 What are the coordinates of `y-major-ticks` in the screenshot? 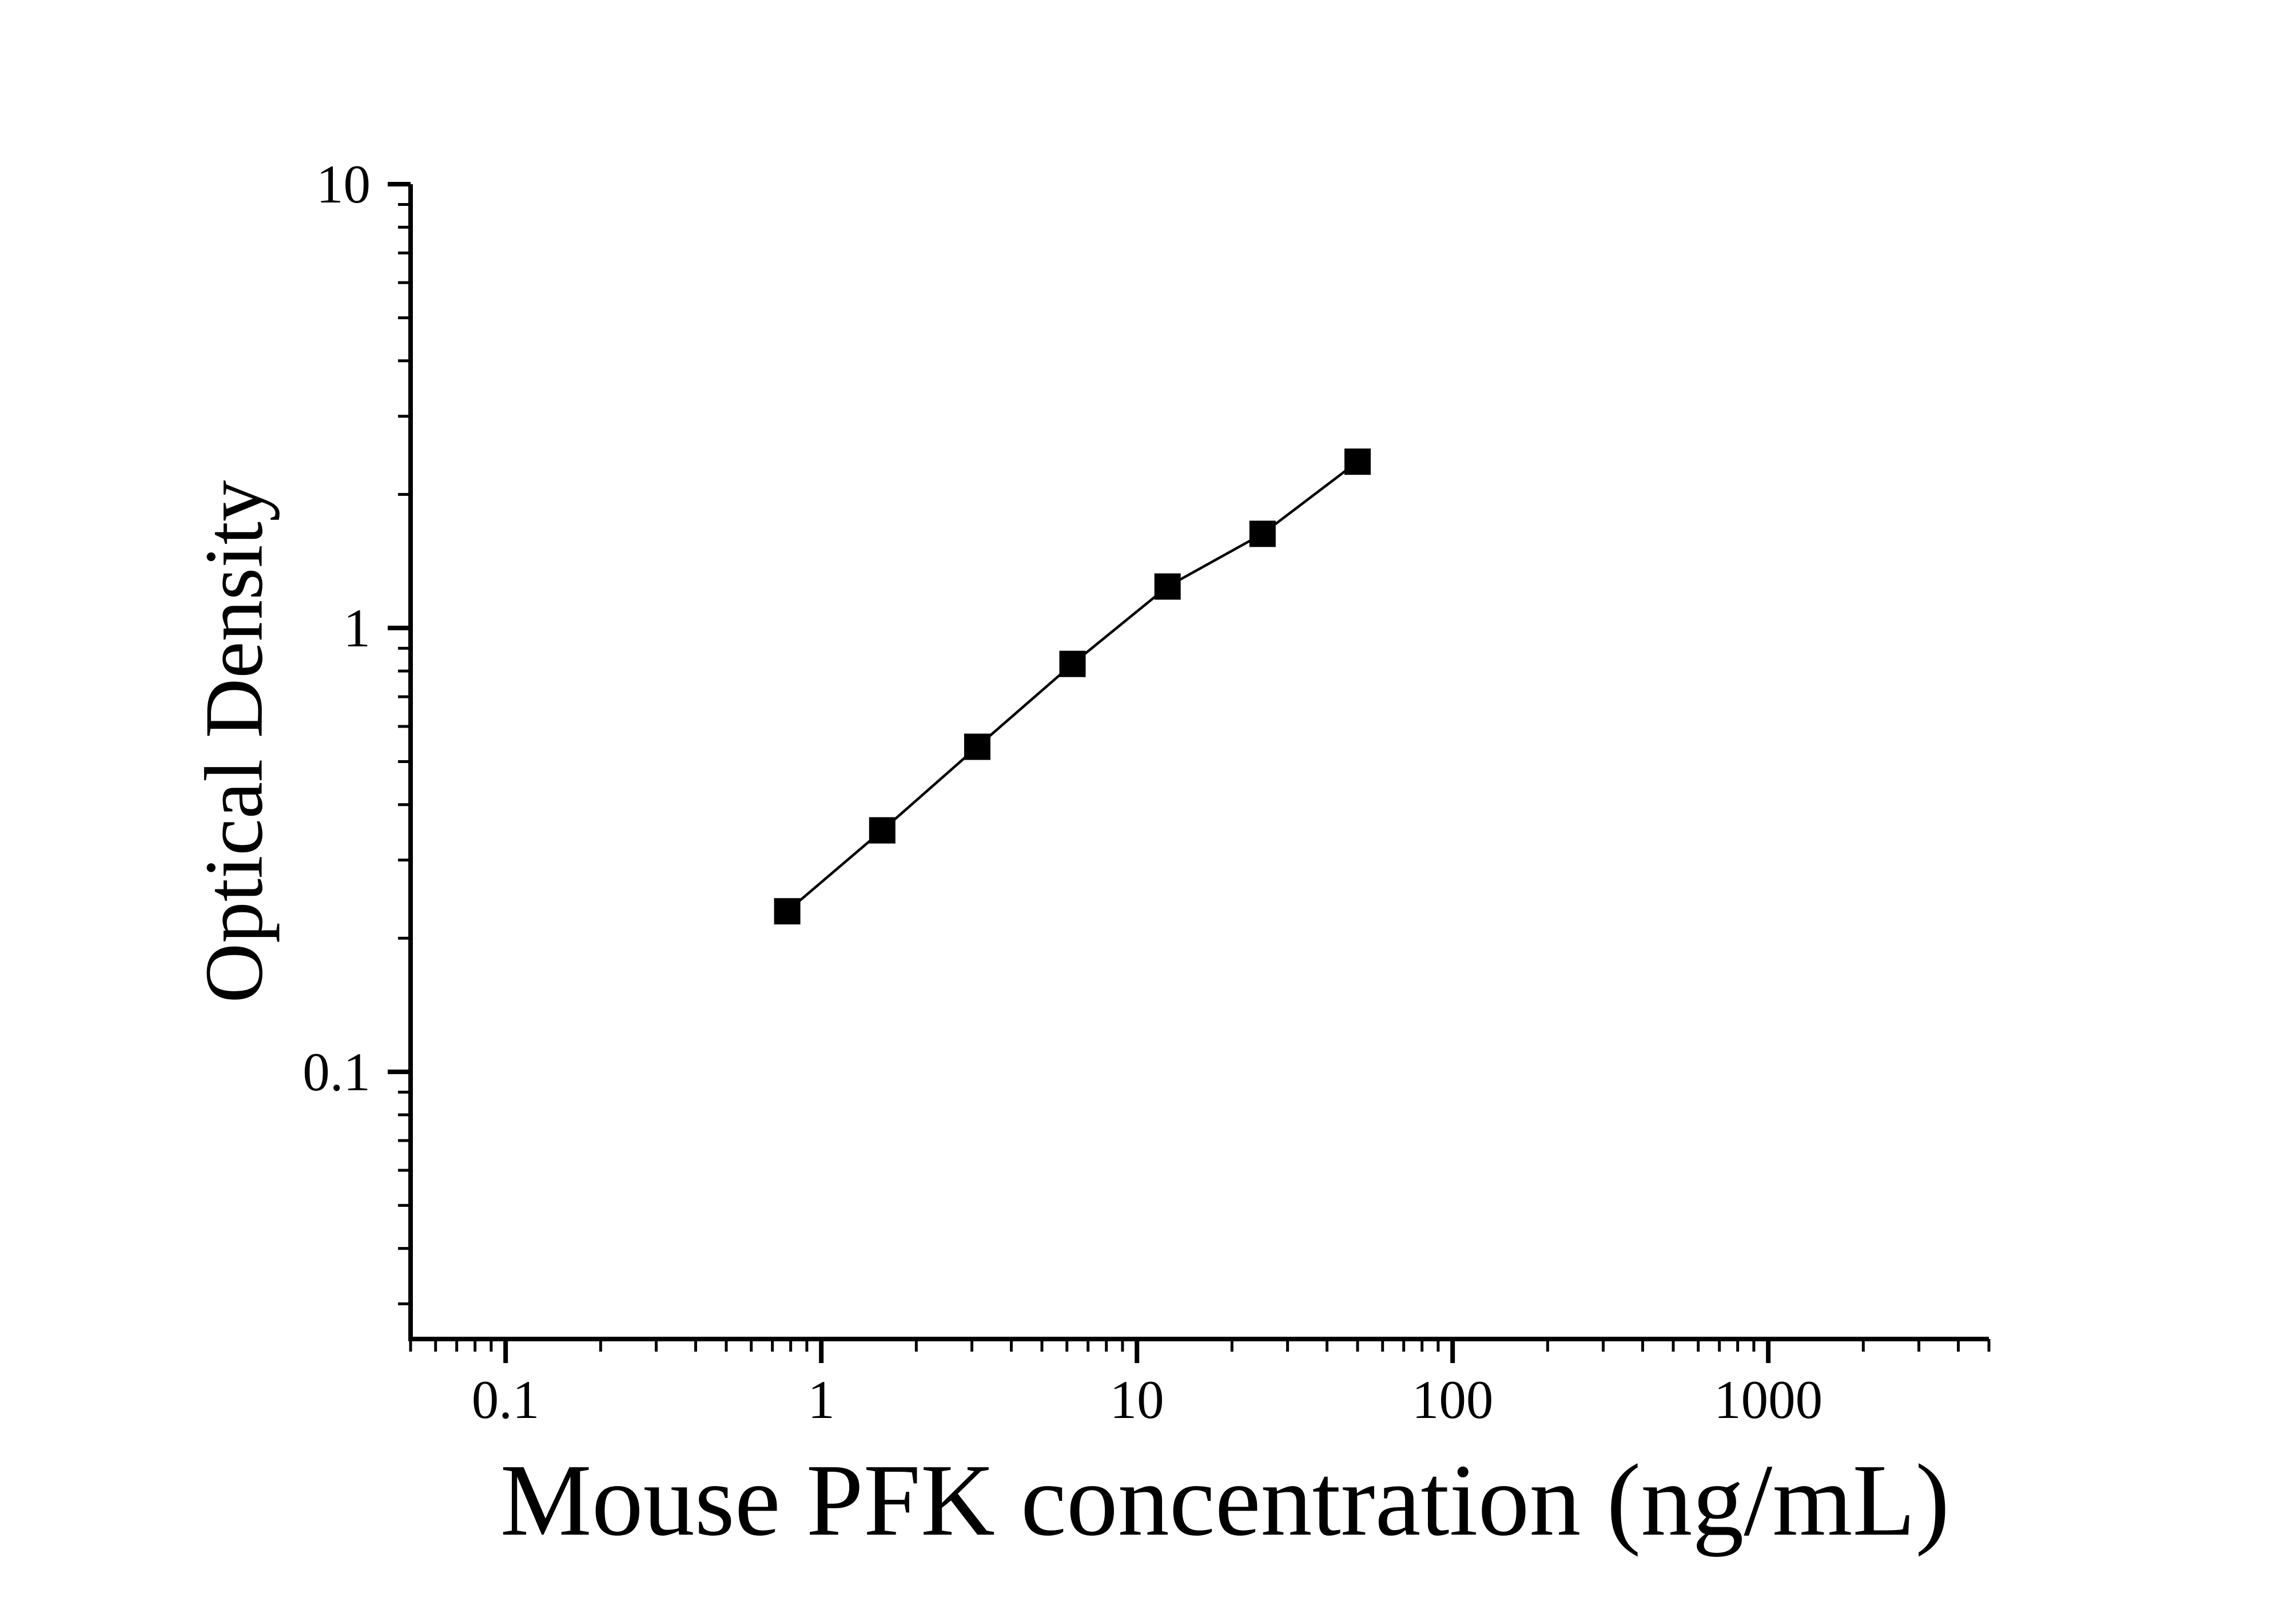 It's located at (399, 628).